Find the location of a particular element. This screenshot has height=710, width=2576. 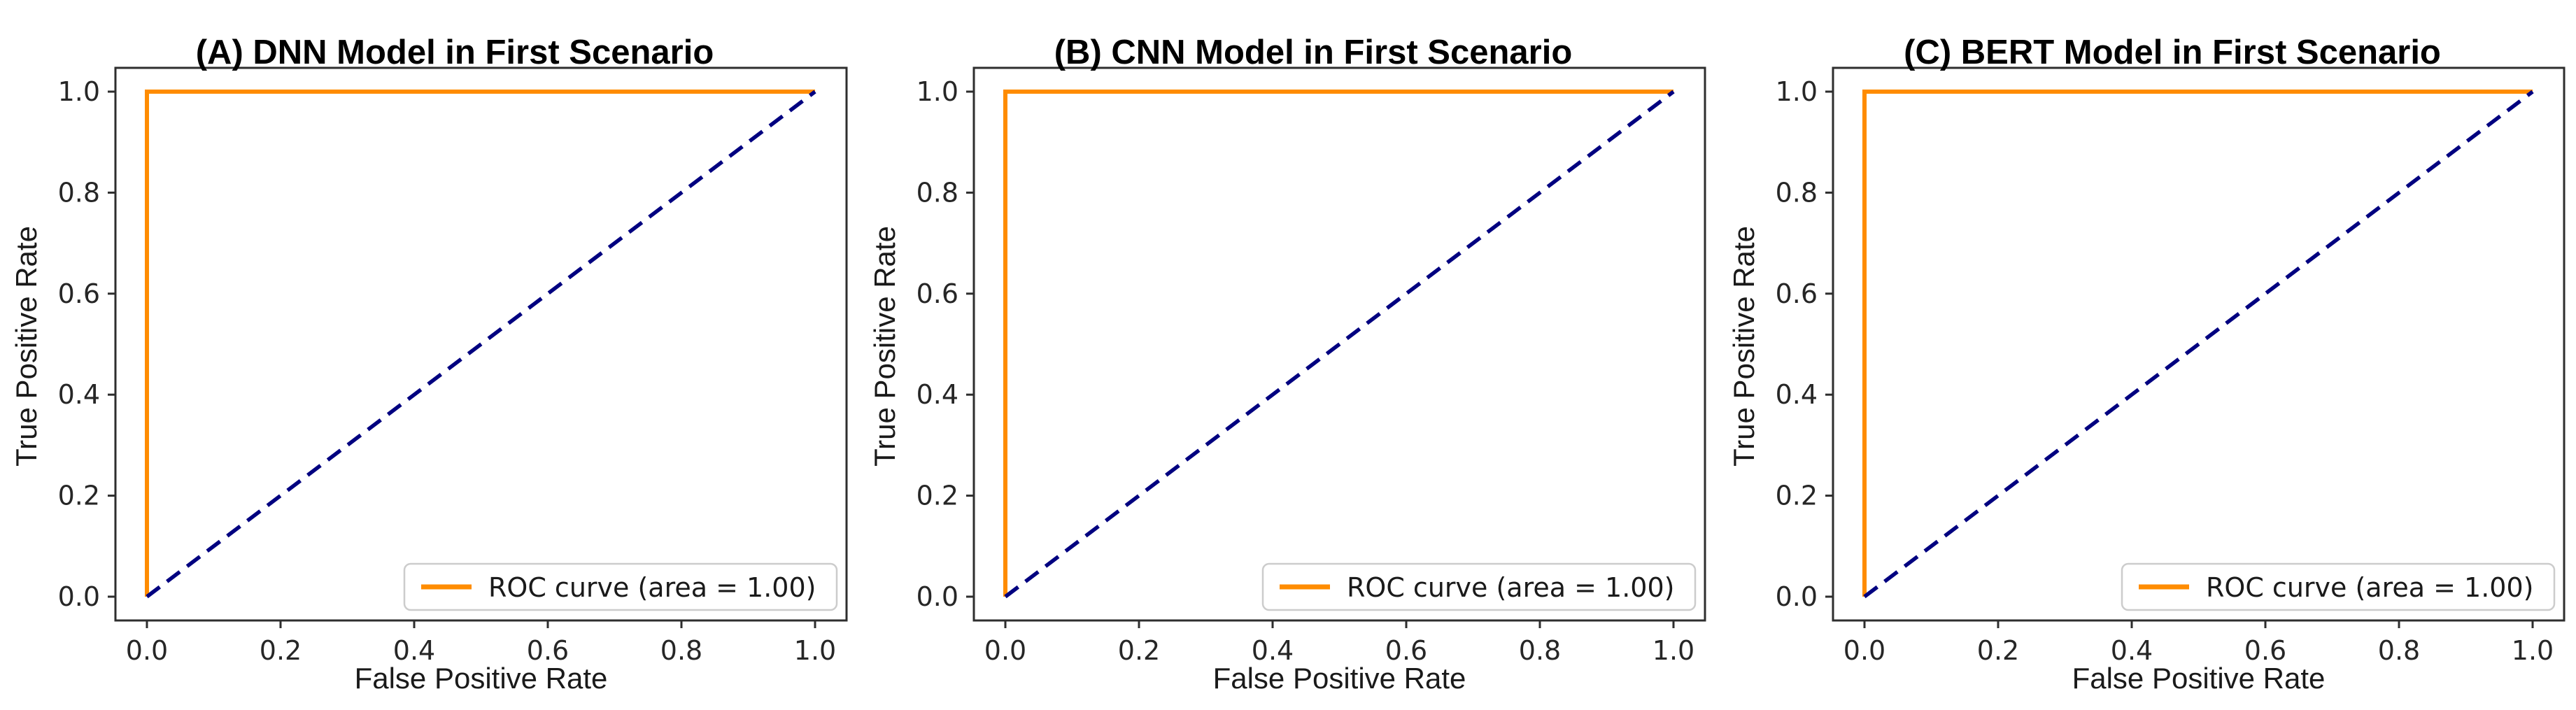

panel-title-dnn: (A) DNN Model in First Scenario is located at coordinates (455, 53).